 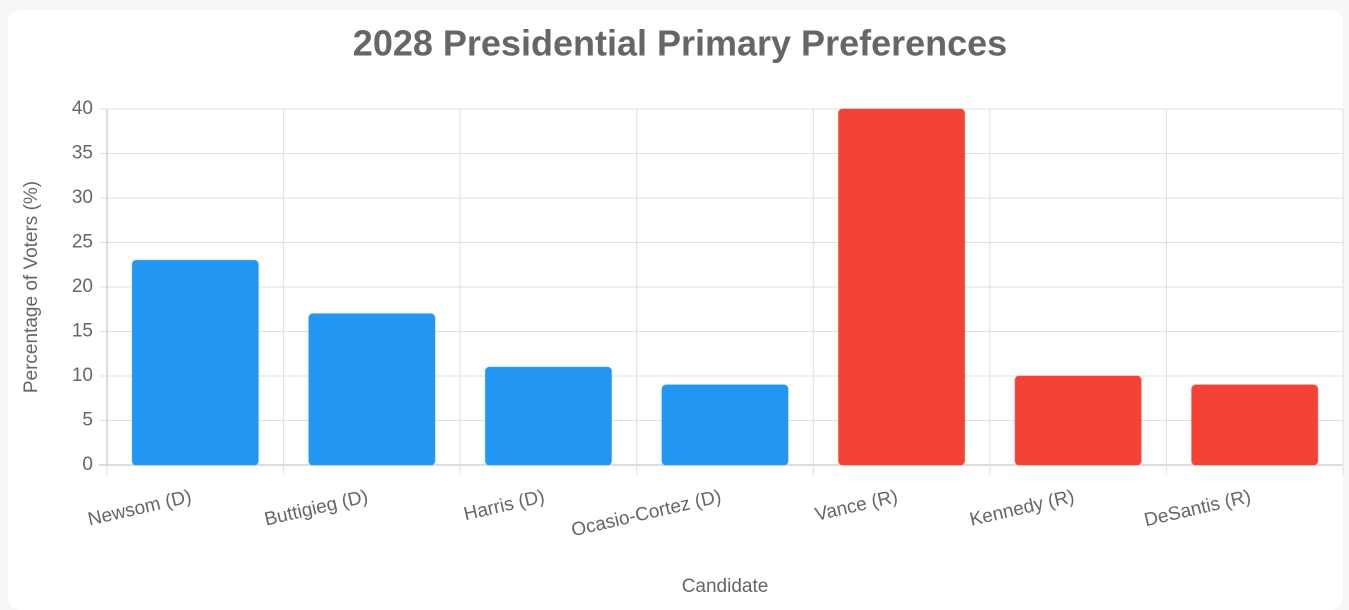 What do you see at coordinates (82, 108) in the screenshot?
I see `y-tick-label: 40` at bounding box center [82, 108].